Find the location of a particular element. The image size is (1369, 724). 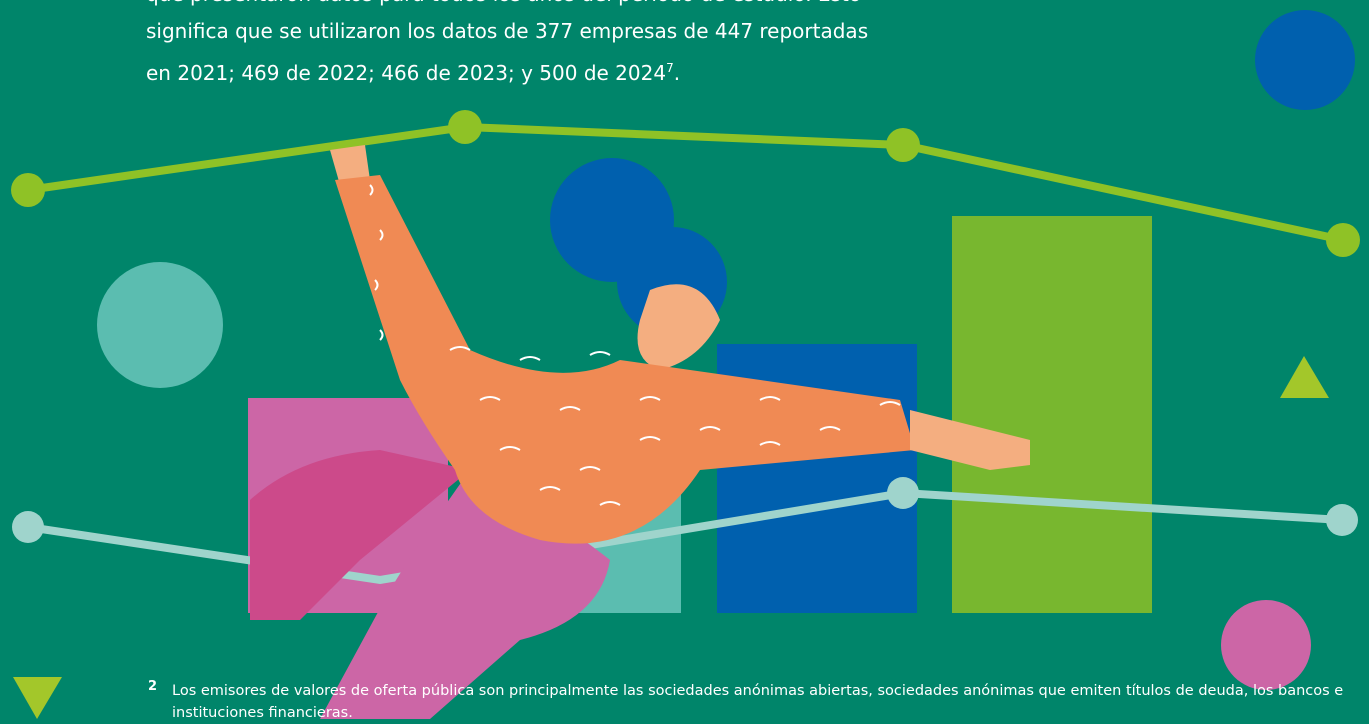

punctuation: . is located at coordinates (677, 73).